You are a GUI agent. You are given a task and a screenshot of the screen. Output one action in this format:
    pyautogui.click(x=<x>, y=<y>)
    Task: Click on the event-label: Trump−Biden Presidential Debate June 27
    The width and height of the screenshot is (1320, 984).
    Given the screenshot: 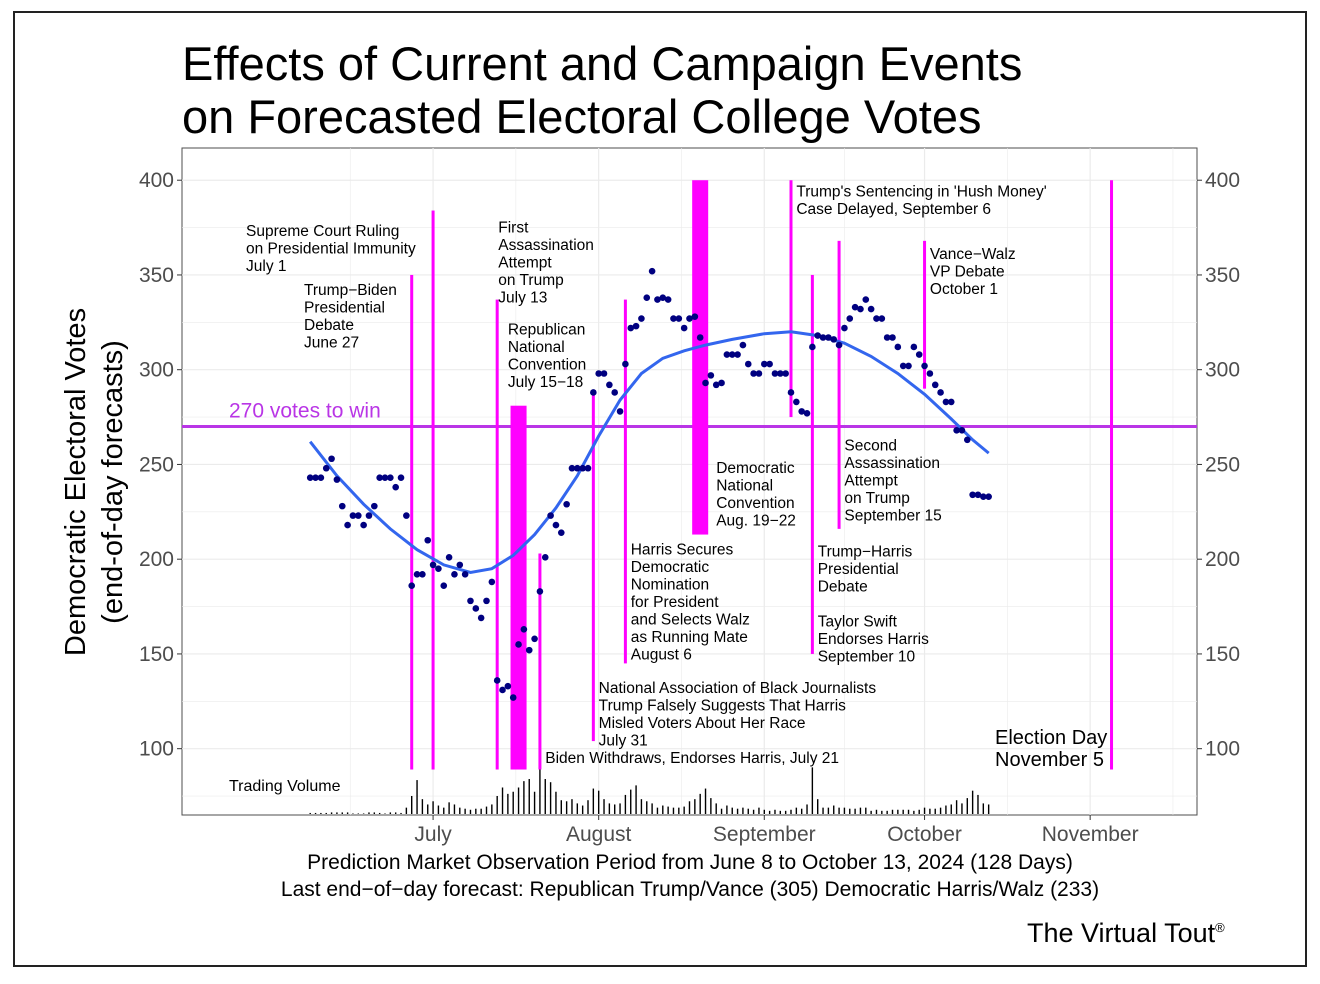 What is the action you would take?
    pyautogui.click(x=350, y=317)
    